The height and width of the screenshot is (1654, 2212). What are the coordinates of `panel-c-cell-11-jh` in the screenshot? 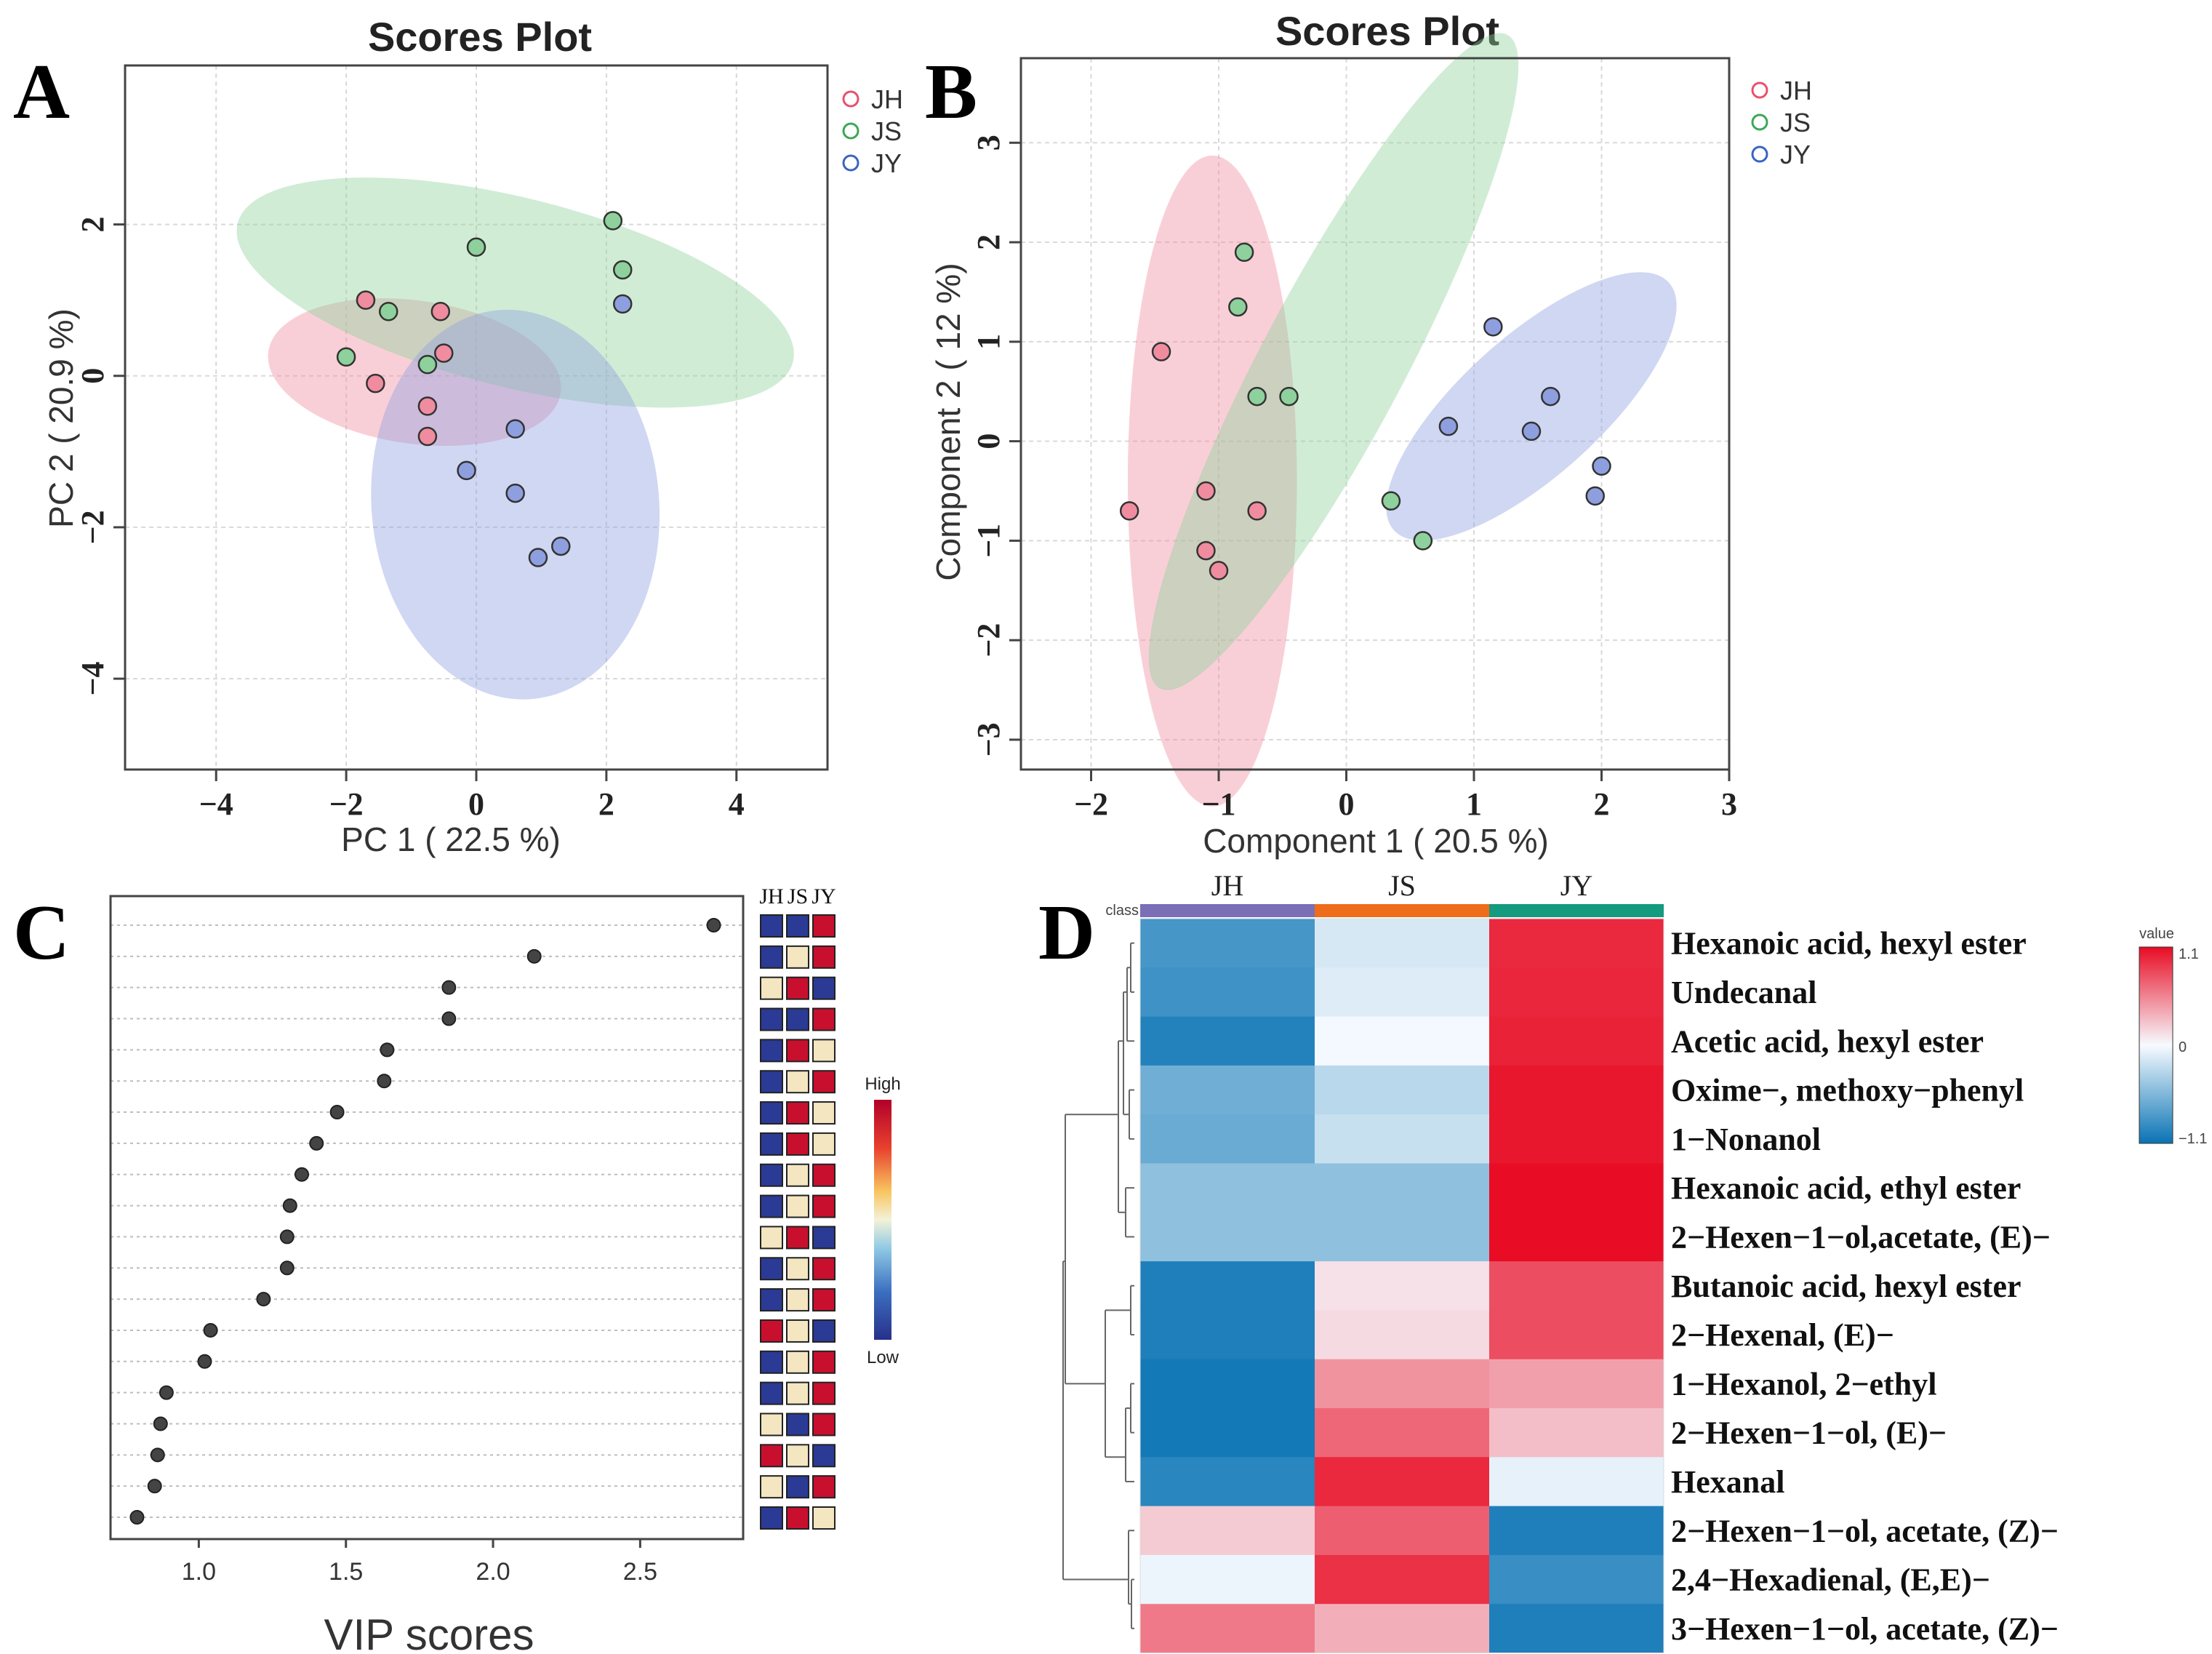 It's located at (771, 1269).